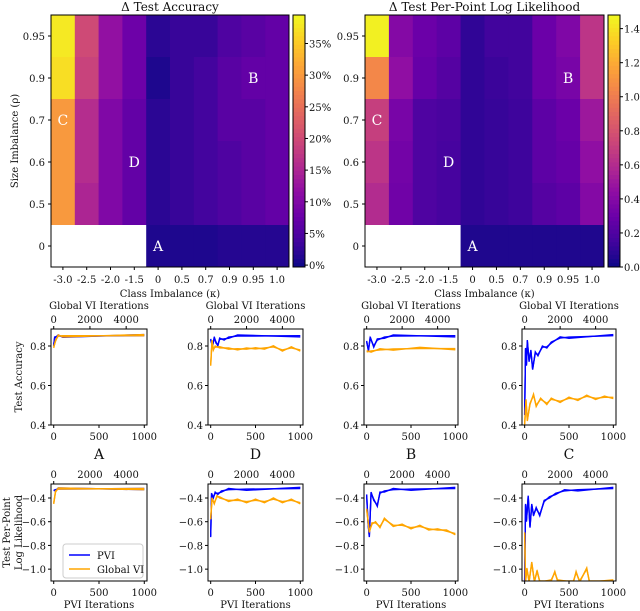 The image size is (640, 611). I want to click on colorbar-tick-label: 1.4, so click(632, 30).